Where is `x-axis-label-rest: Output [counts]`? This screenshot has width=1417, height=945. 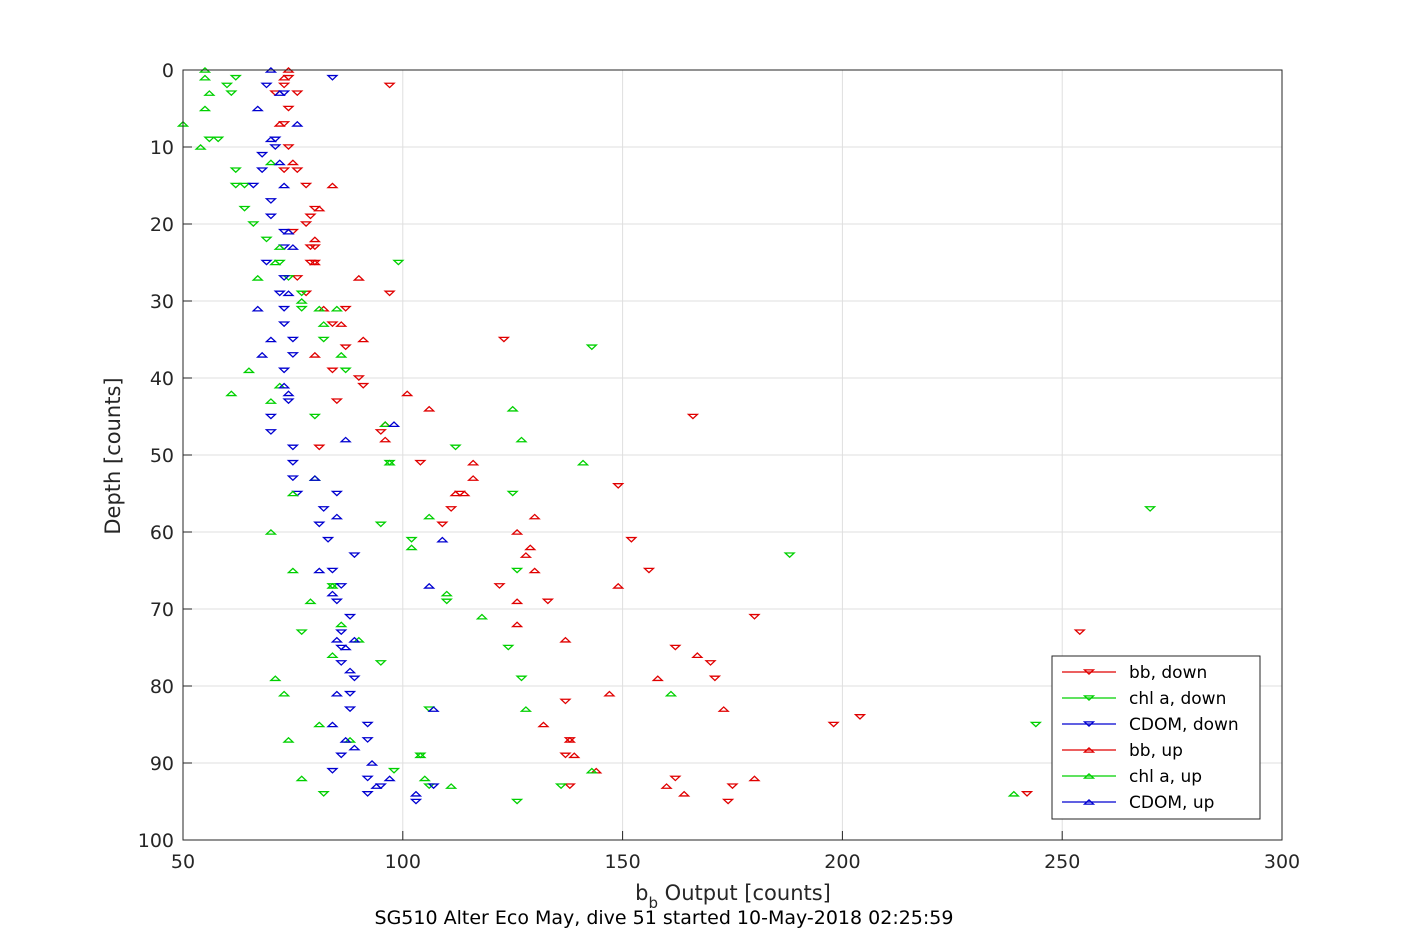
x-axis-label-rest: Output [counts] is located at coordinates (744, 893).